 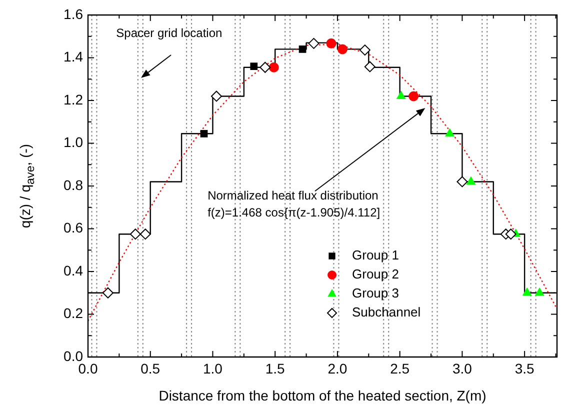 I want to click on y-tick-label: 1.2, so click(x=74, y=99).